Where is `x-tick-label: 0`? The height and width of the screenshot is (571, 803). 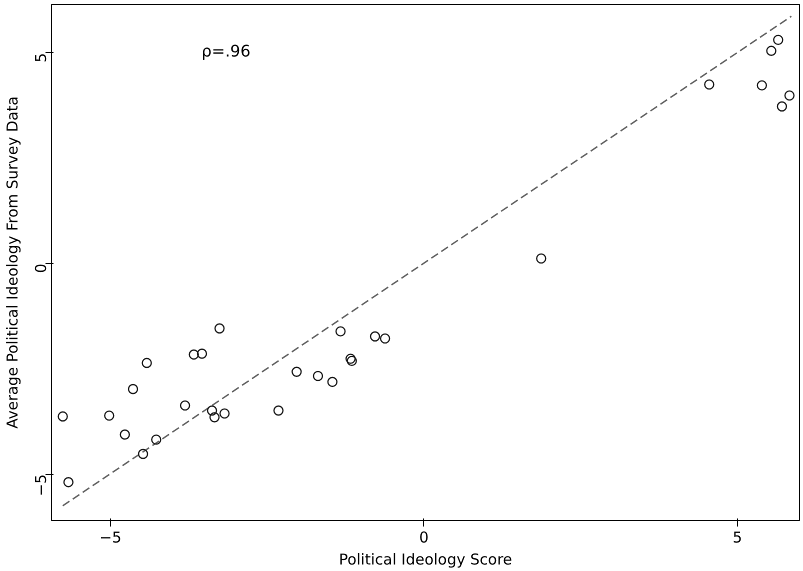
x-tick-label: 0 is located at coordinates (424, 537).